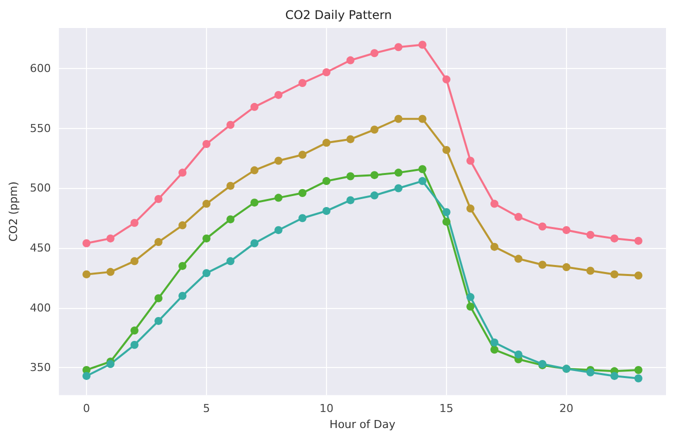 This screenshot has width=677, height=435. I want to click on x-tick-label: 20, so click(566, 409).